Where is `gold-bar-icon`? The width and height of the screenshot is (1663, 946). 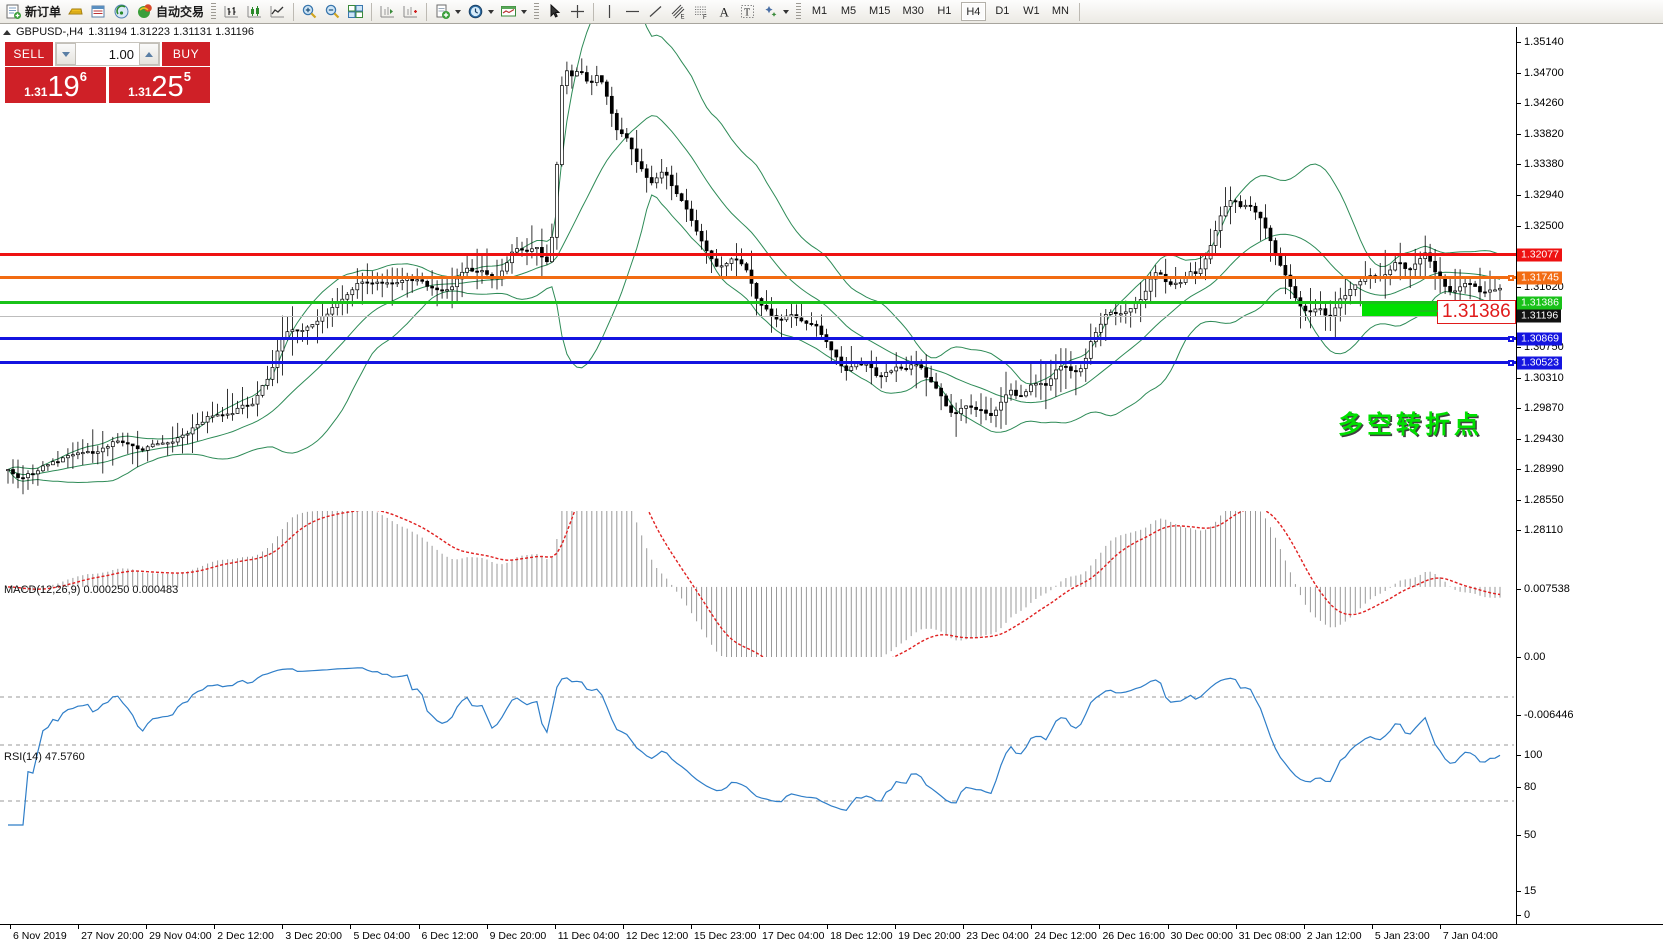
gold-bar-icon is located at coordinates (75, 11).